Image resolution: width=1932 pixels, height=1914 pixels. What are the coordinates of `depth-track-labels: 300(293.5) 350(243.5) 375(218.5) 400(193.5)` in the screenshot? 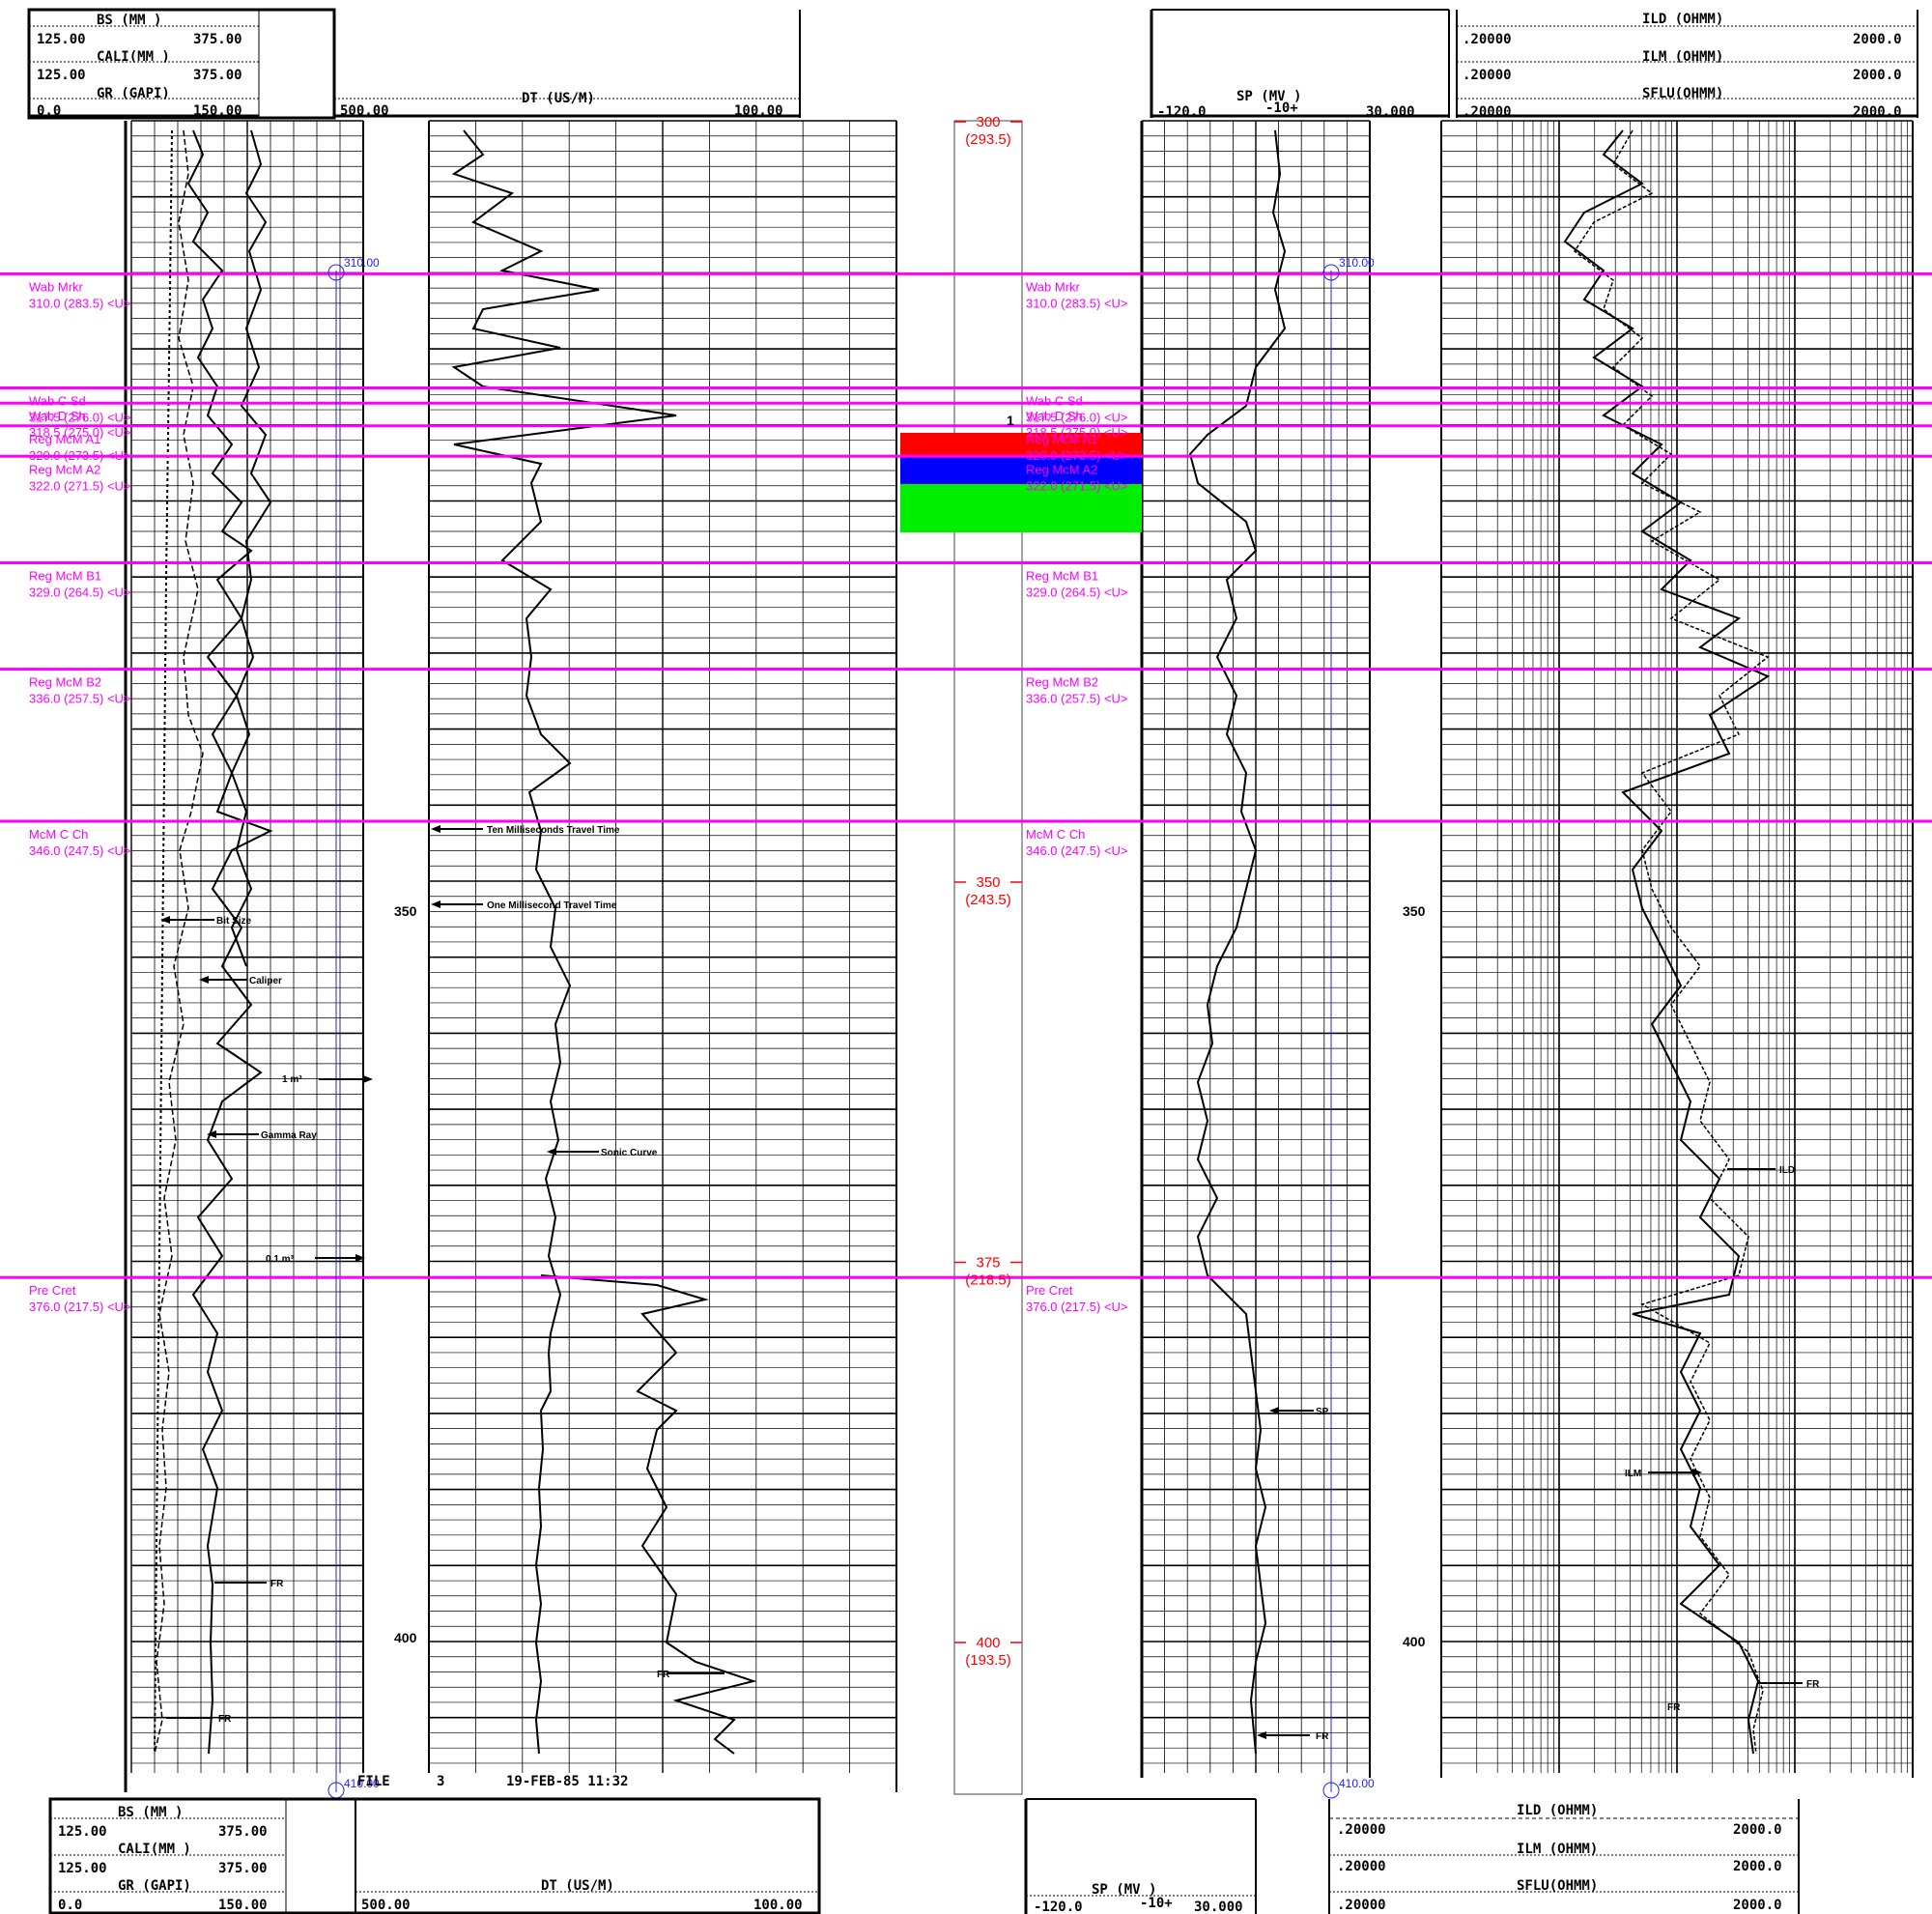 It's located at (988, 891).